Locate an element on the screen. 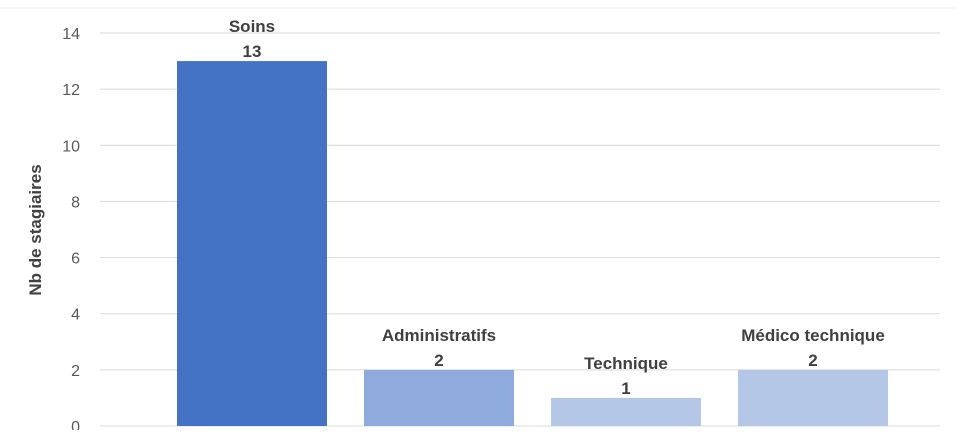  y-tick-label: 14 is located at coordinates (71, 34).